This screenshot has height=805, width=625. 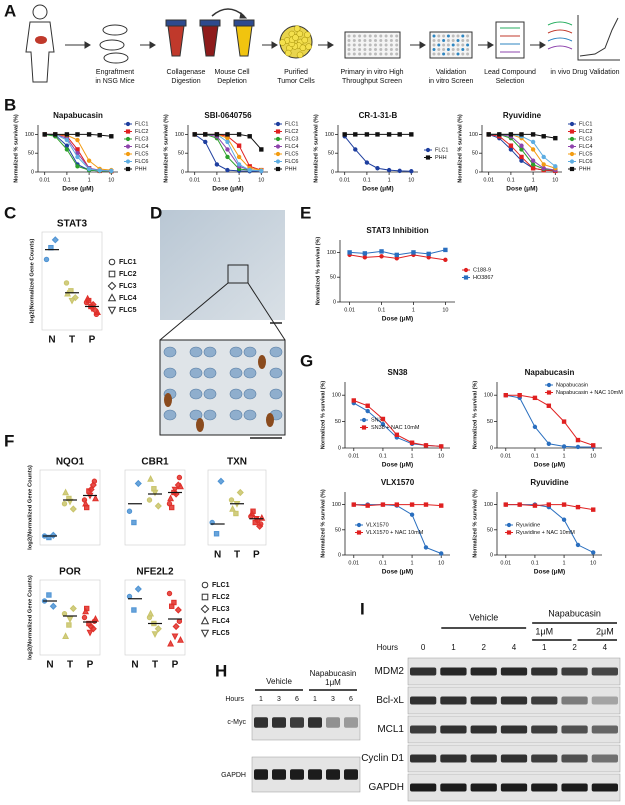 I want to click on y-tick-label: 0, so click(x=476, y=172).